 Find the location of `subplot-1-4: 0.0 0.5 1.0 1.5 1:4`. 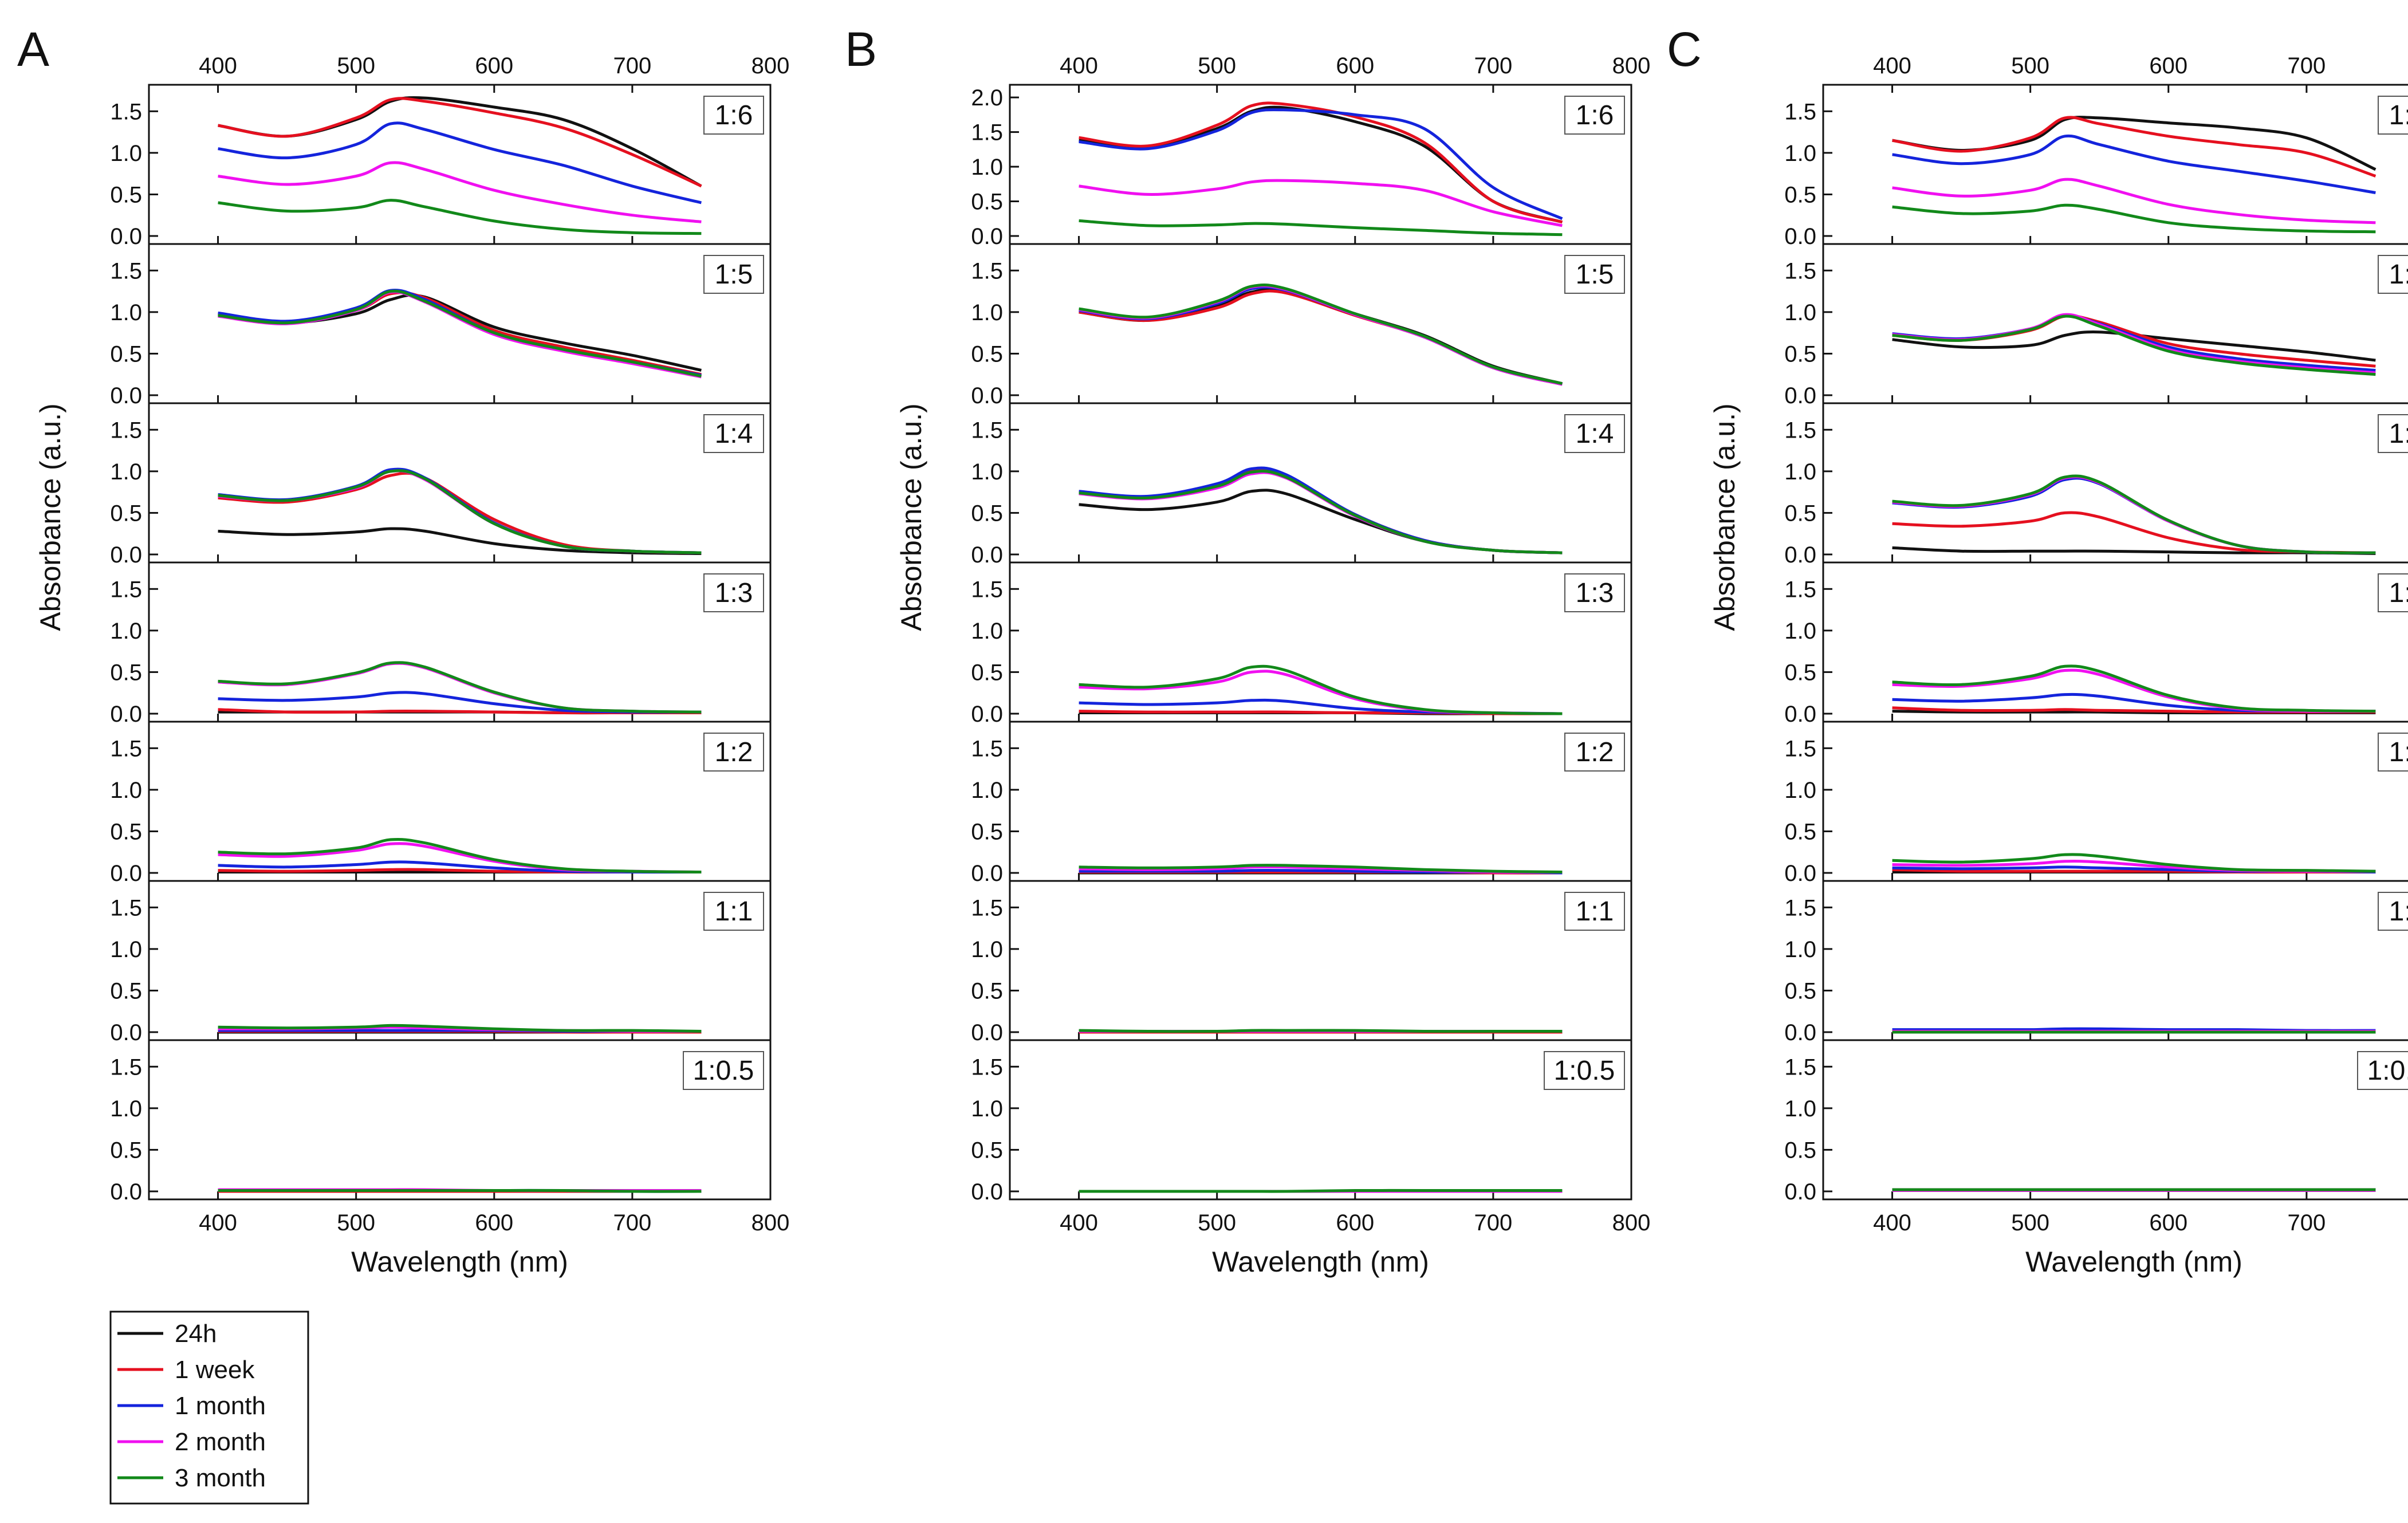

subplot-1-4: 0.0 0.5 1.0 1.5 1:4 is located at coordinates (441, 485).